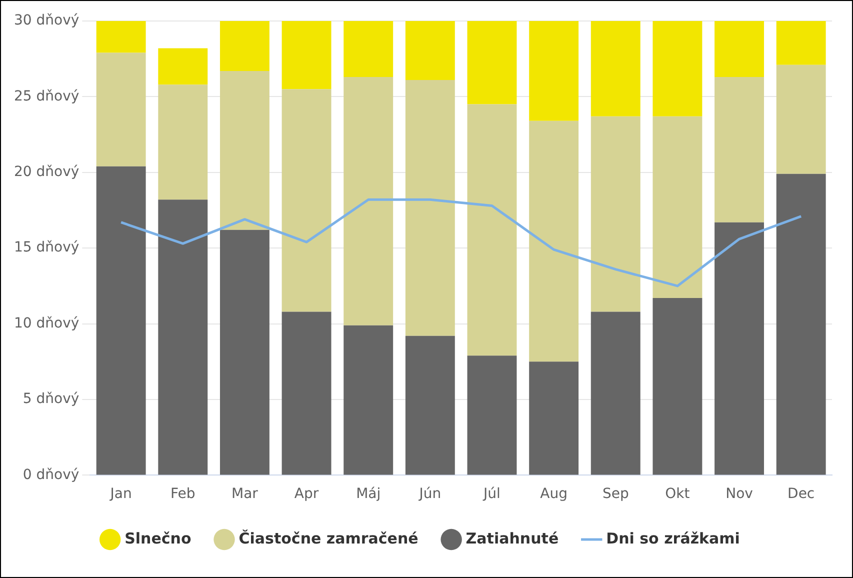 The image size is (853, 578). I want to click on x-tick-label: Jan, so click(120, 494).